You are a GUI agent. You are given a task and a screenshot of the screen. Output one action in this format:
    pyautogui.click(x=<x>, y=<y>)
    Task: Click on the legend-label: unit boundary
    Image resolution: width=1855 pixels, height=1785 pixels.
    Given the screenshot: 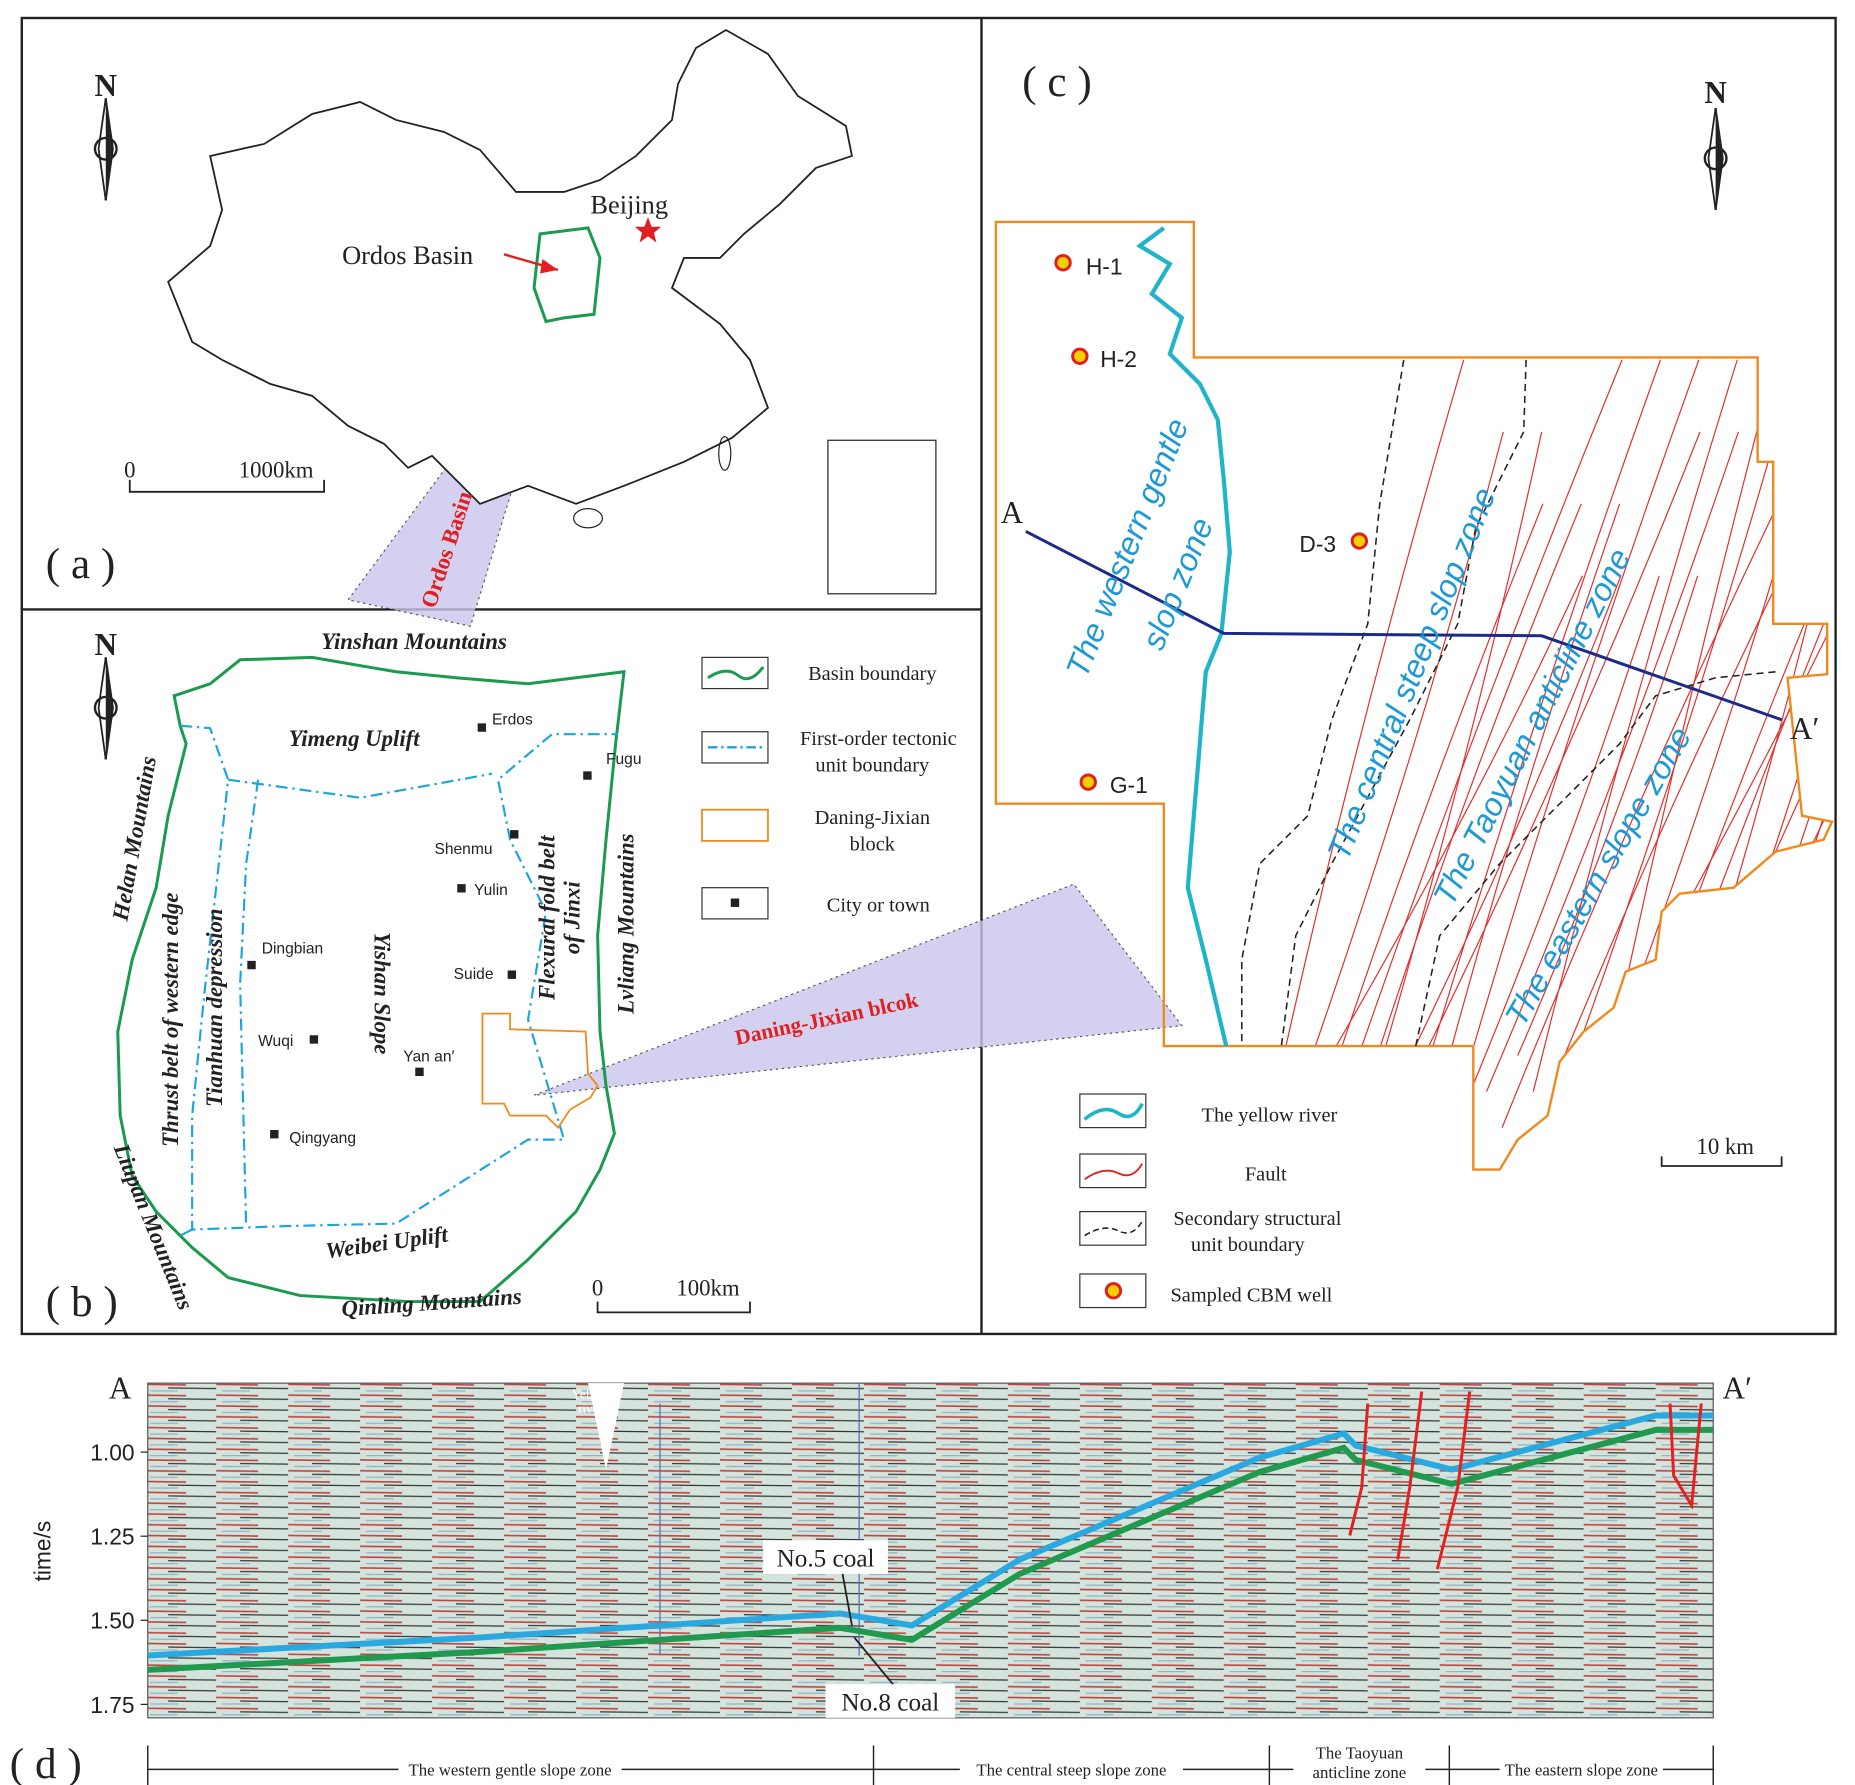 What is the action you would take?
    pyautogui.click(x=1248, y=1245)
    